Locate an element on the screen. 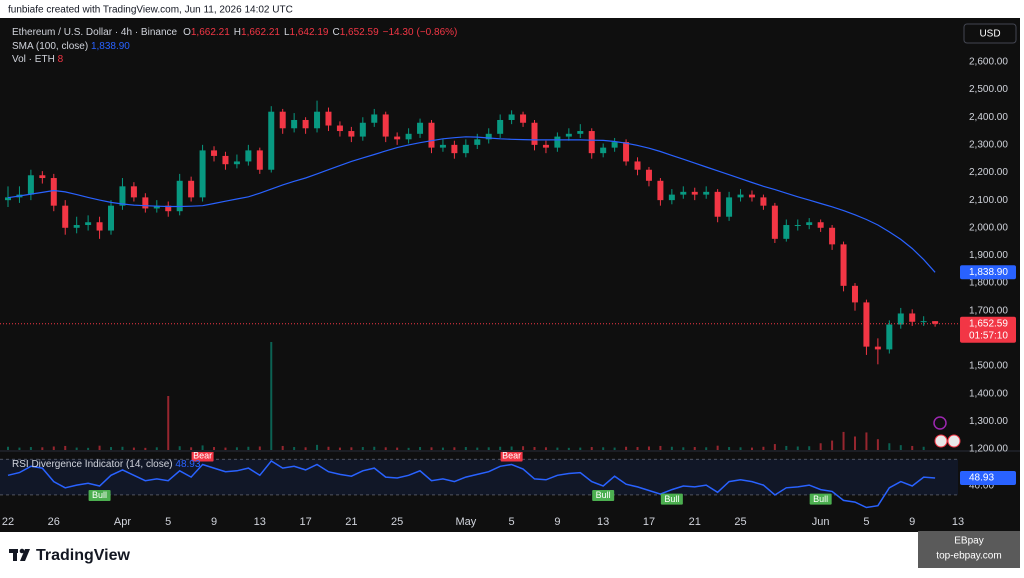 This screenshot has width=1024, height=578. currency-button is located at coordinates (990, 33).